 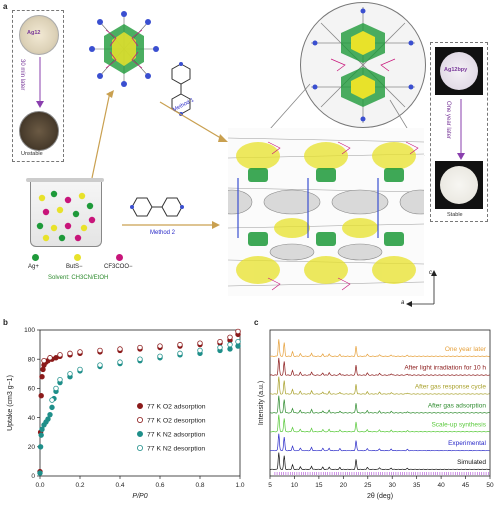 I want to click on x-tick-label: 0.2, so click(x=79, y=485).